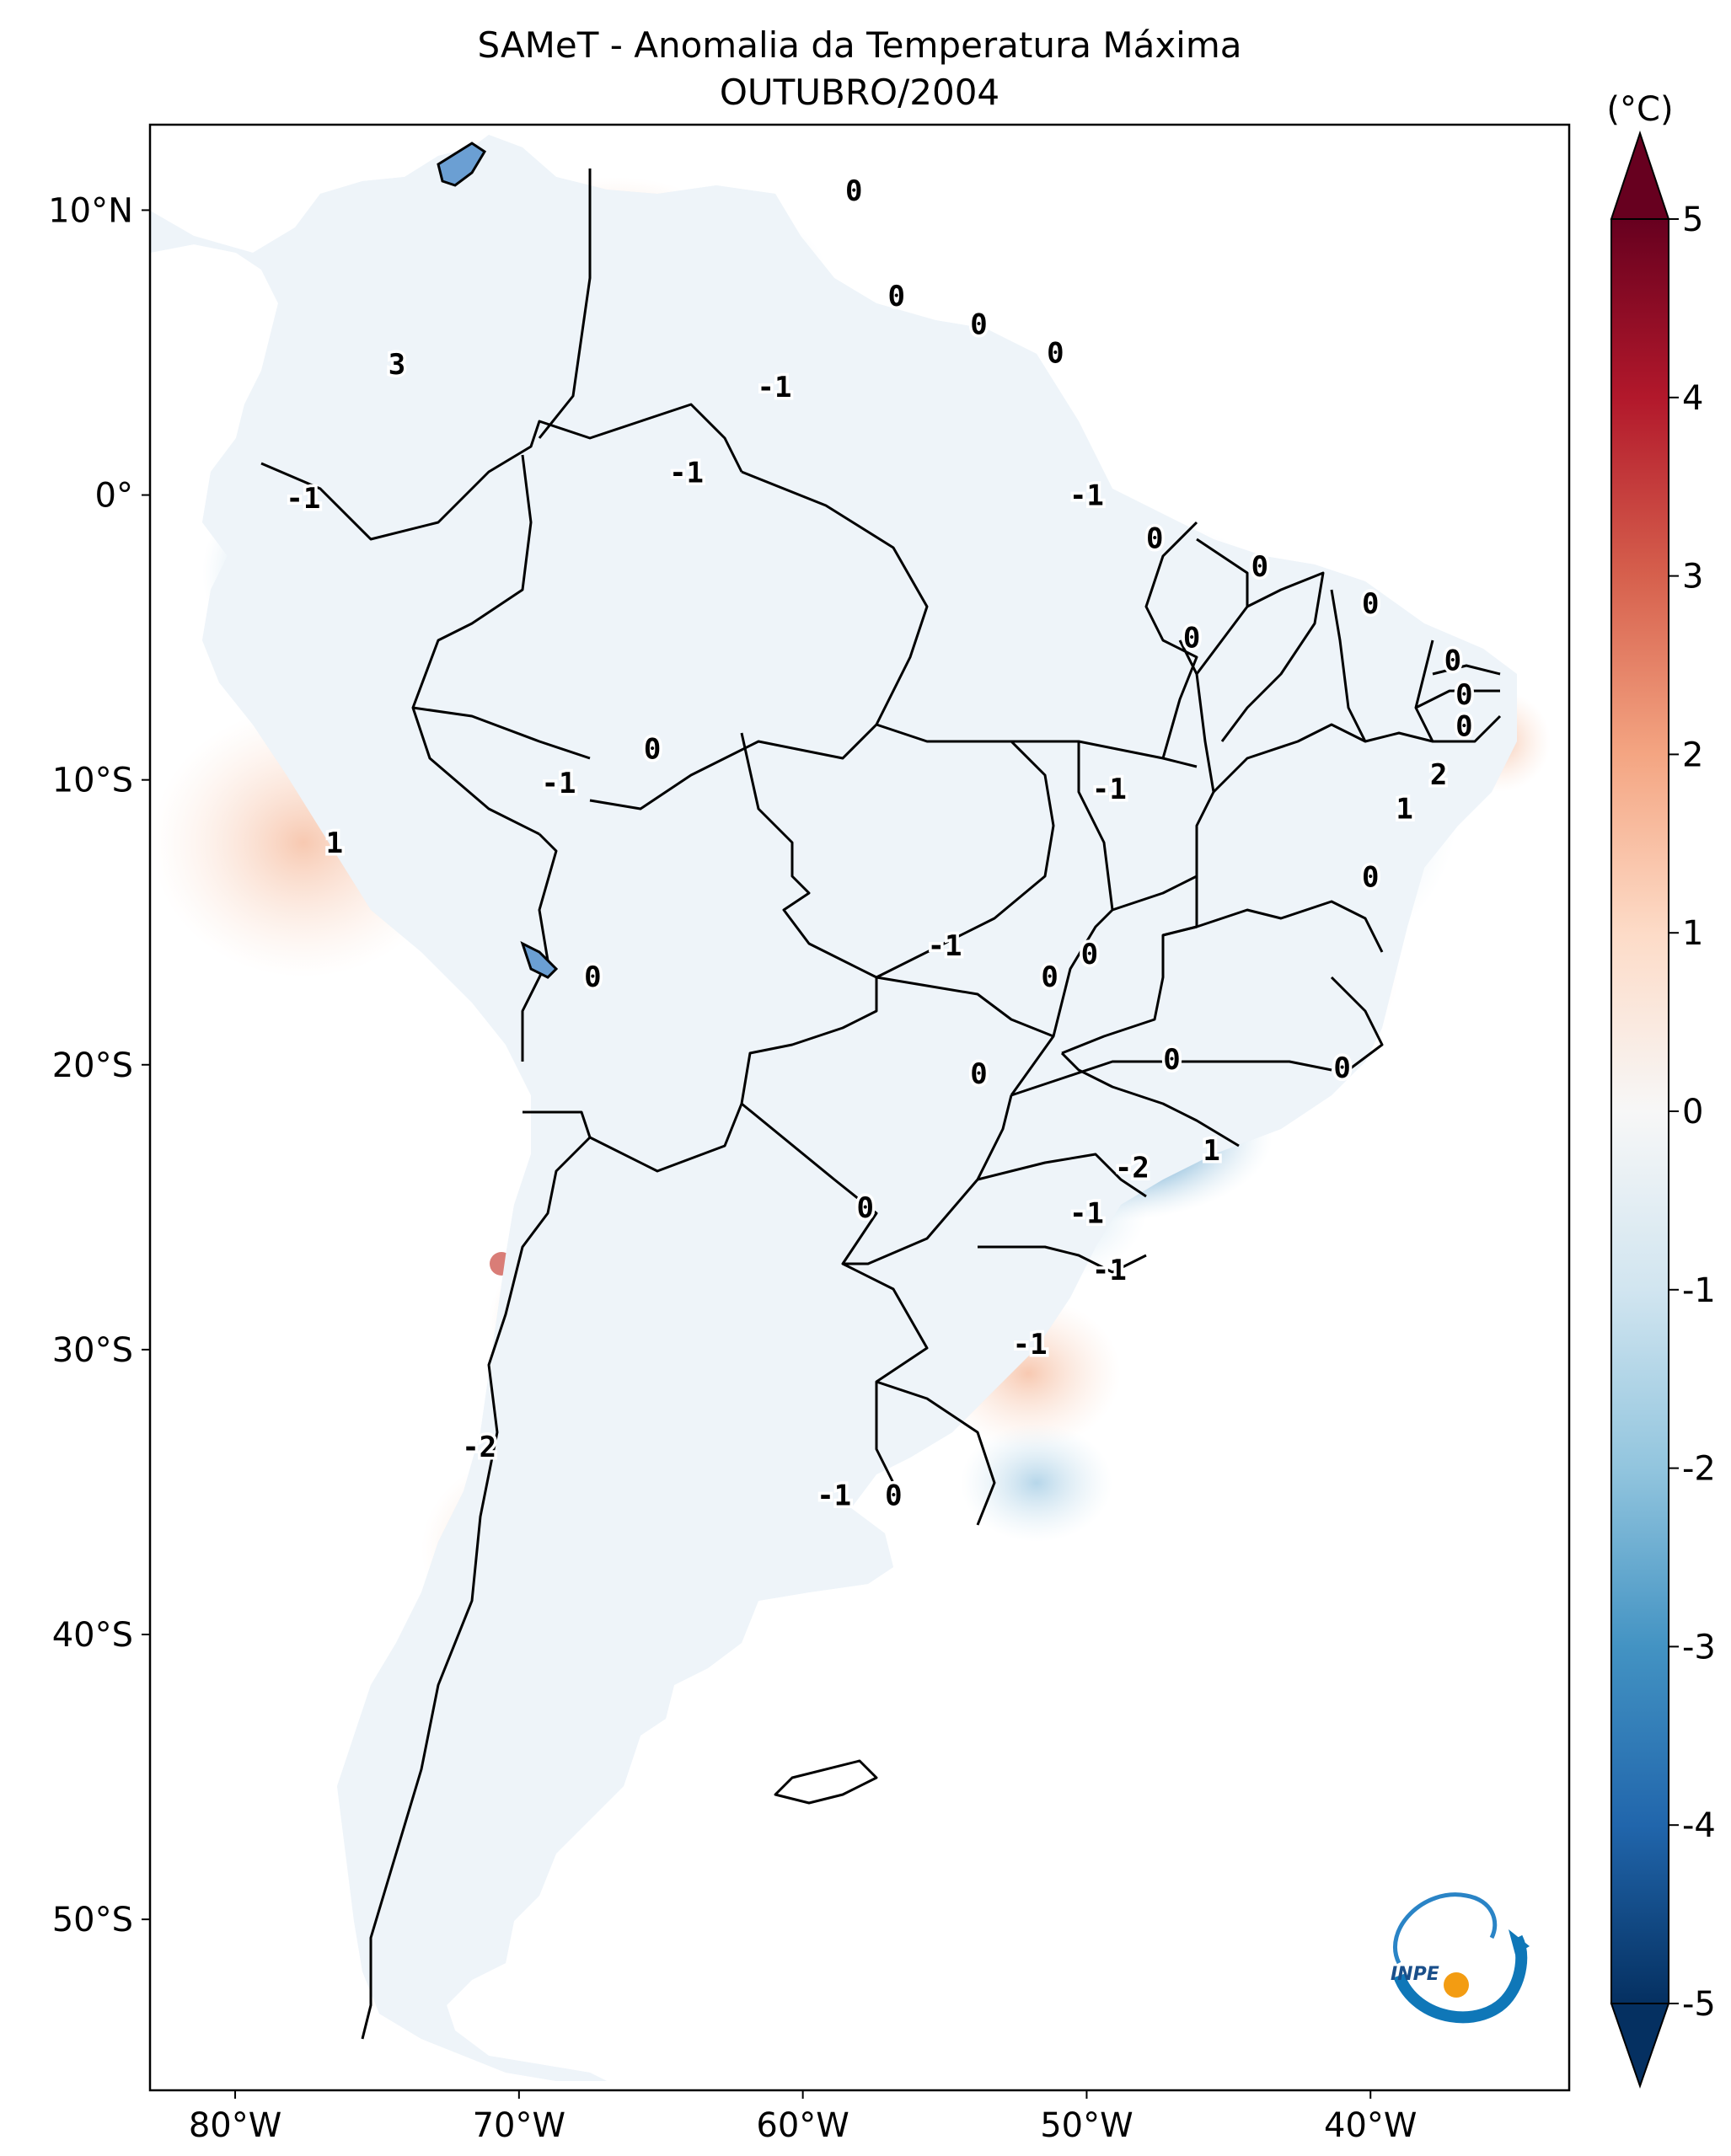 The width and height of the screenshot is (1731, 2156). What do you see at coordinates (1460, 1958) in the screenshot?
I see `inpe-logo: INPE` at bounding box center [1460, 1958].